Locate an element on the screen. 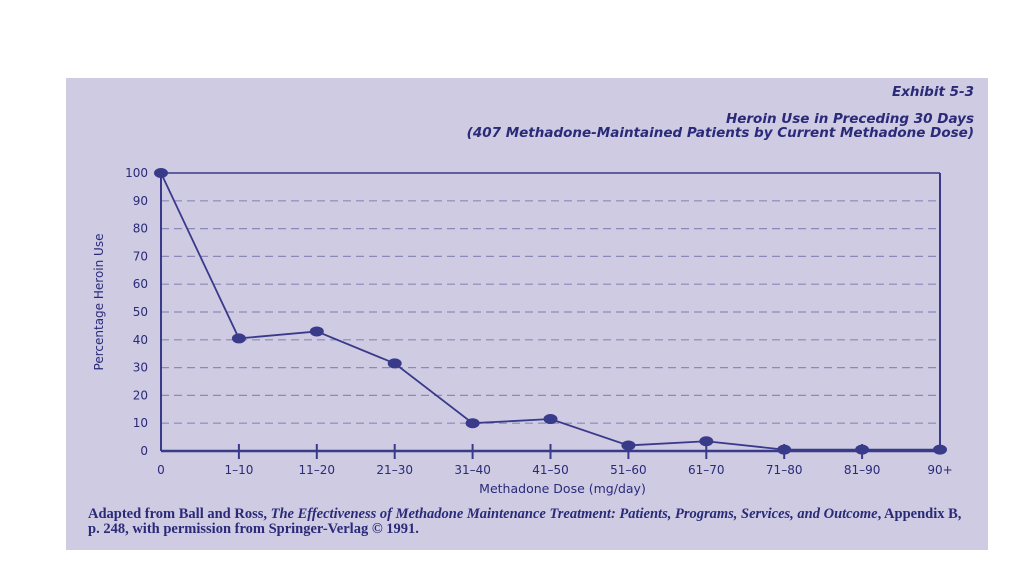 The height and width of the screenshot is (576, 1024). chart-title: Heroin Use in Preceding 30 Days is located at coordinates (849, 119).